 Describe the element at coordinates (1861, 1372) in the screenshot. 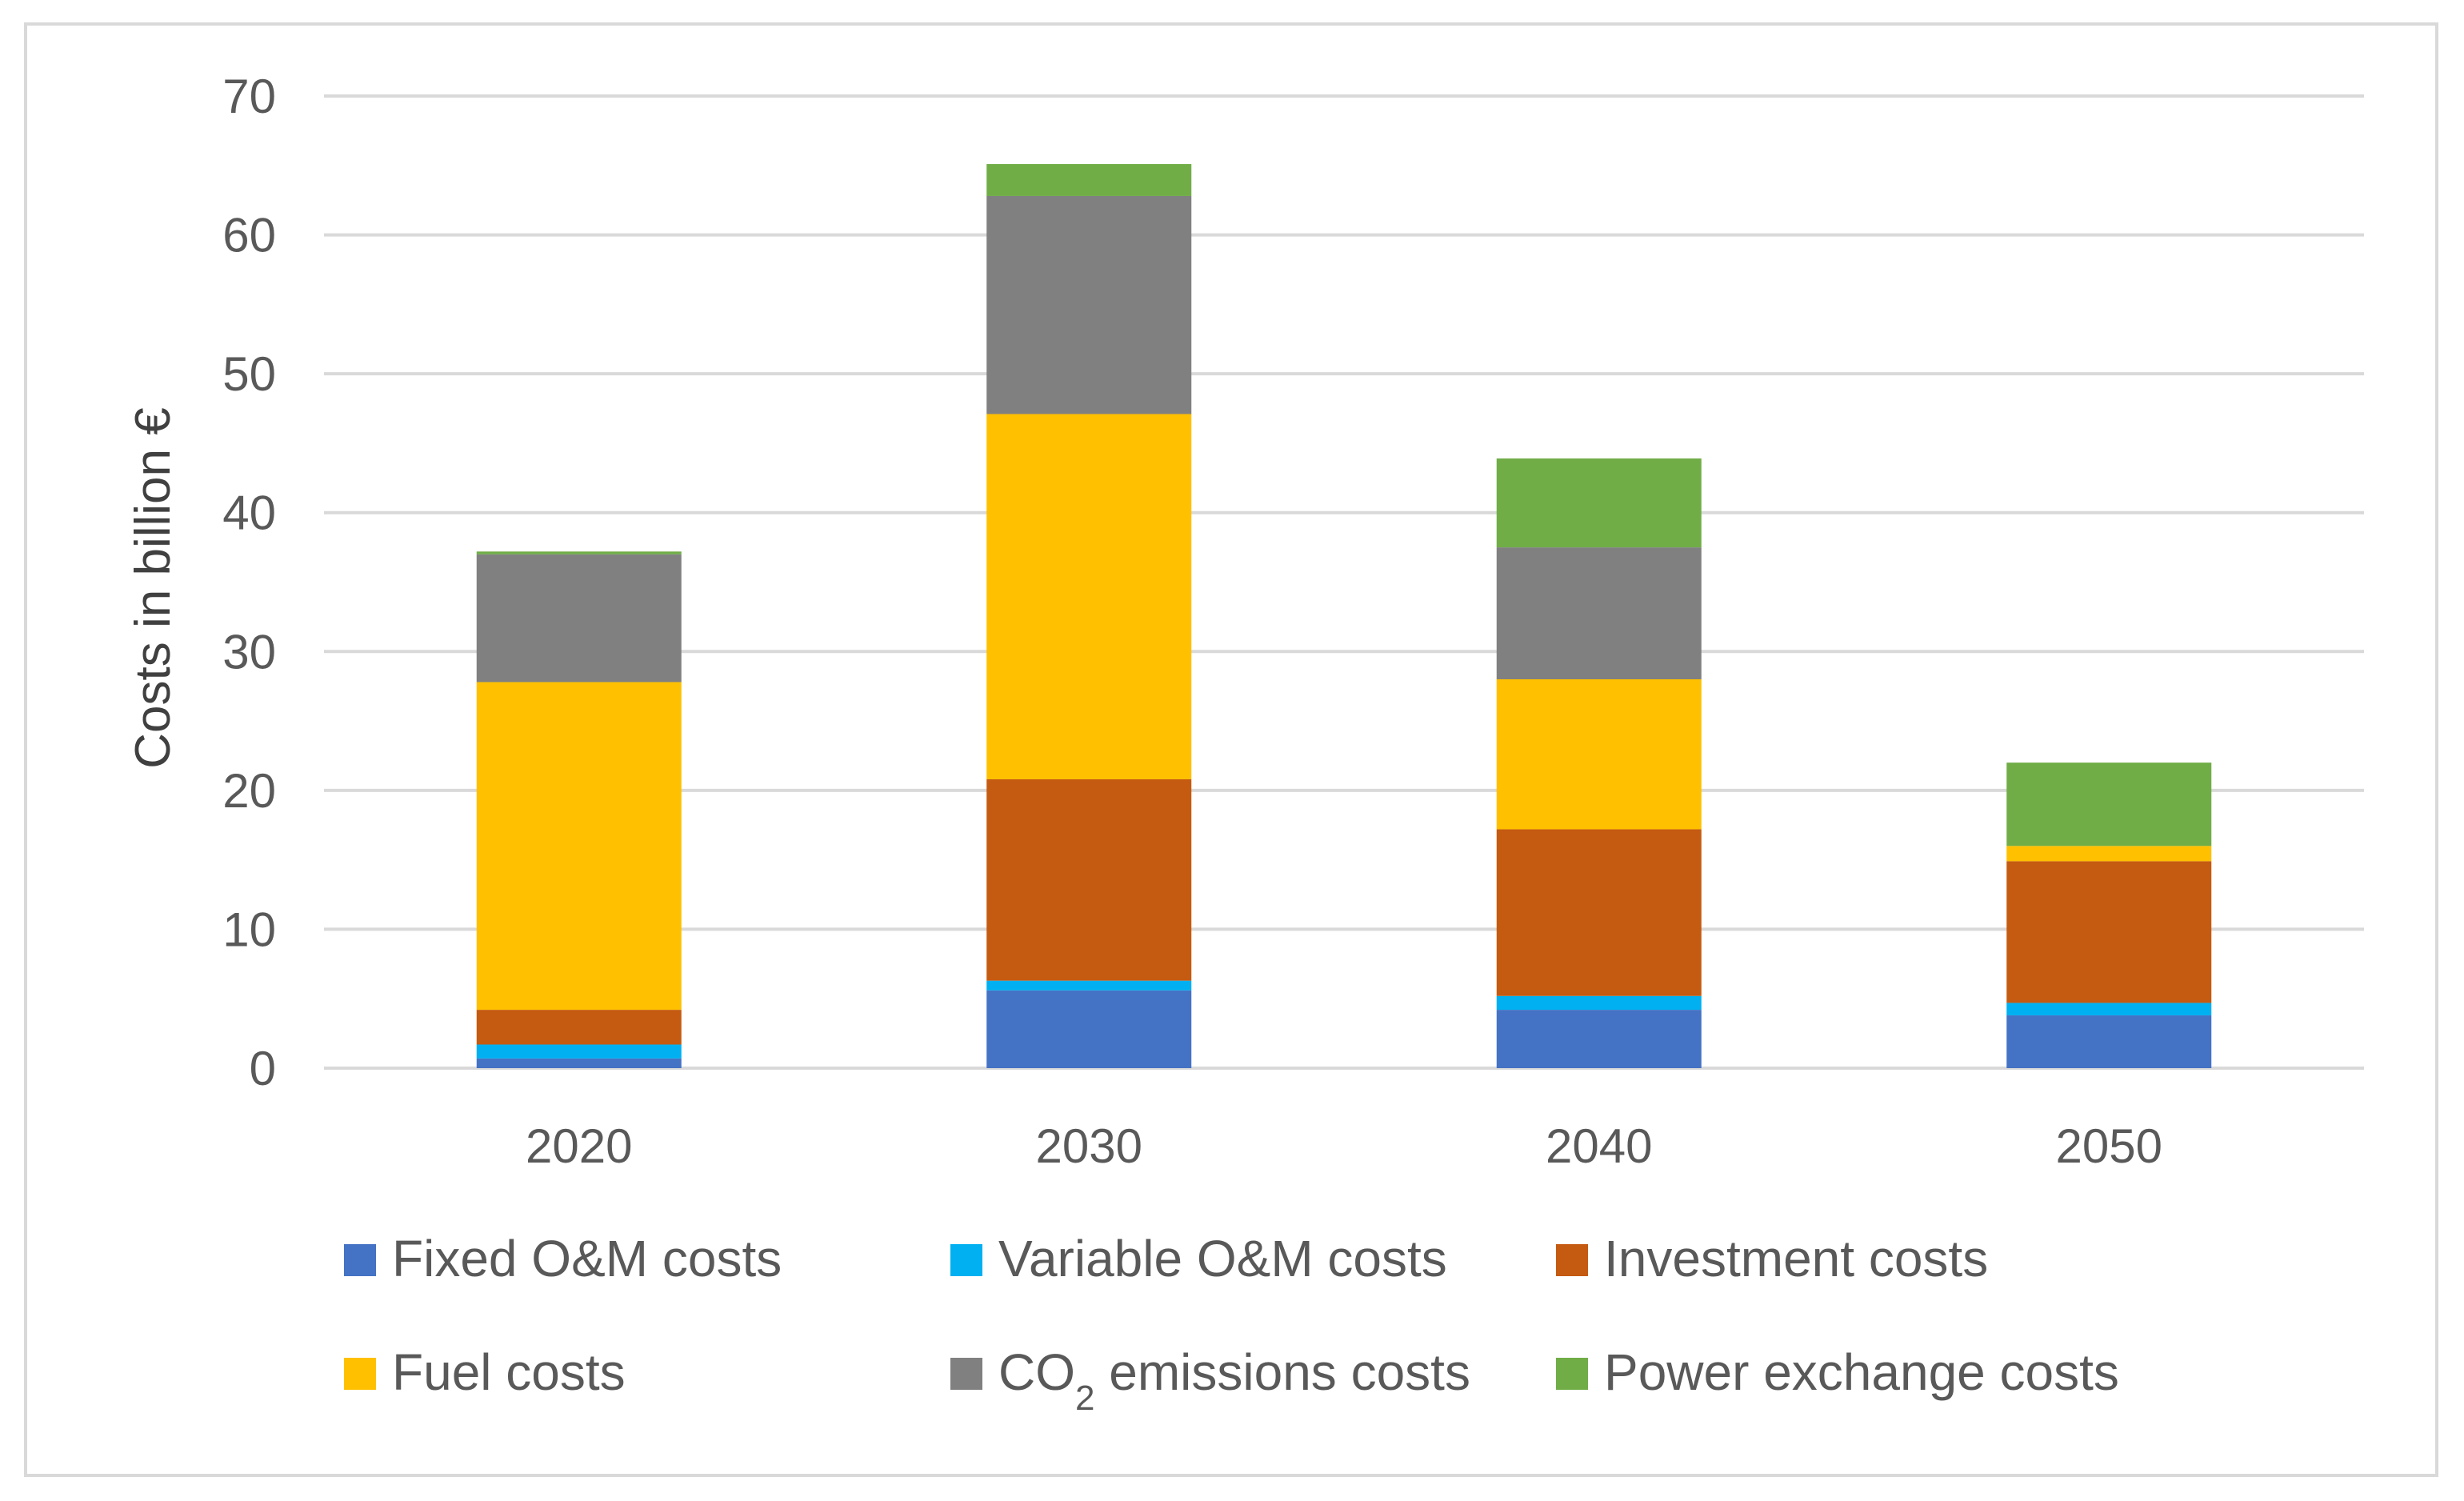

I see `legend-label-5: Power exchange costs` at that location.